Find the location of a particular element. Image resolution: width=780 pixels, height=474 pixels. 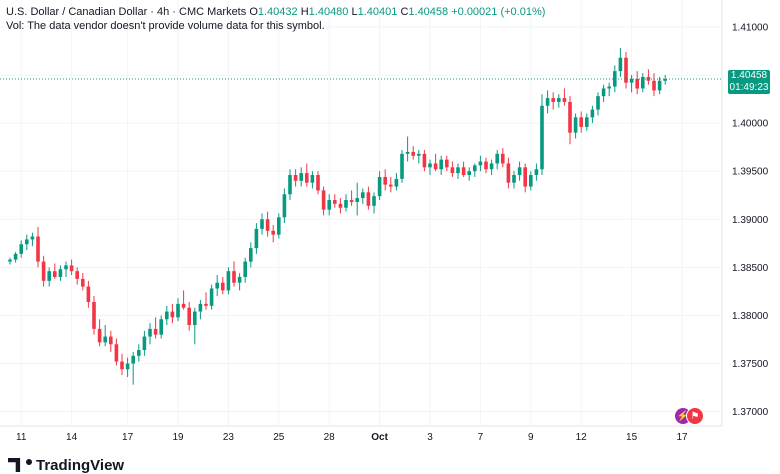

flag-icon: ⚑ is located at coordinates (695, 416).